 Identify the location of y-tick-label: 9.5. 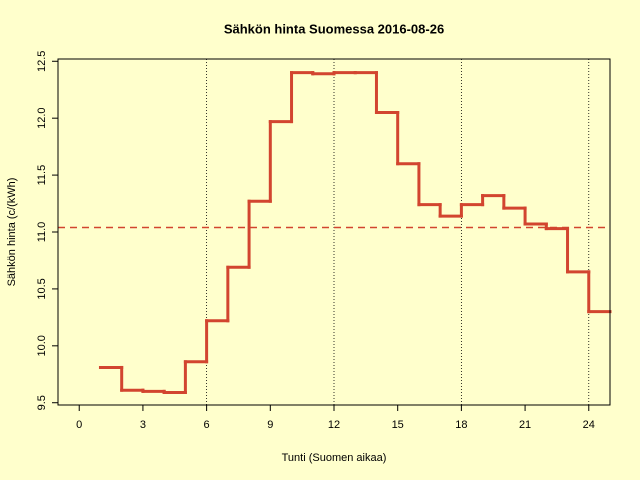
(42, 402).